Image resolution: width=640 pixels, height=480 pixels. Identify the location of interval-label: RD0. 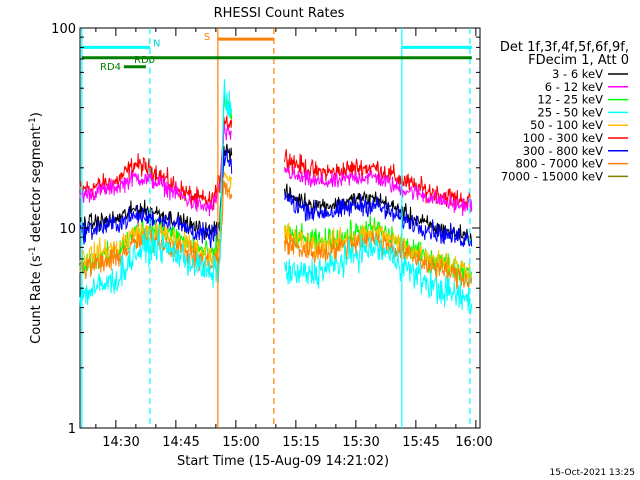
(144, 60).